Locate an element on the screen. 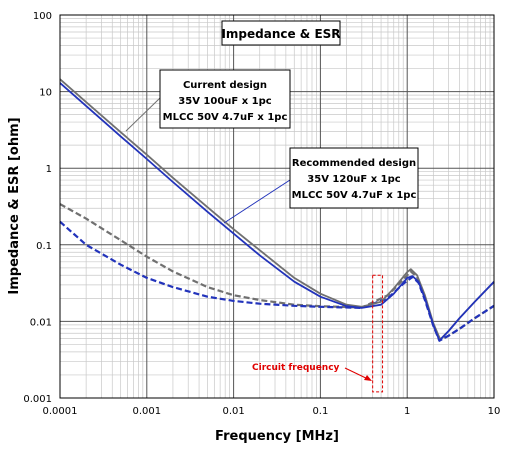 This screenshot has width=510, height=453. circuit-frequency-annotation: Circuit frequency is located at coordinates (318, 333).